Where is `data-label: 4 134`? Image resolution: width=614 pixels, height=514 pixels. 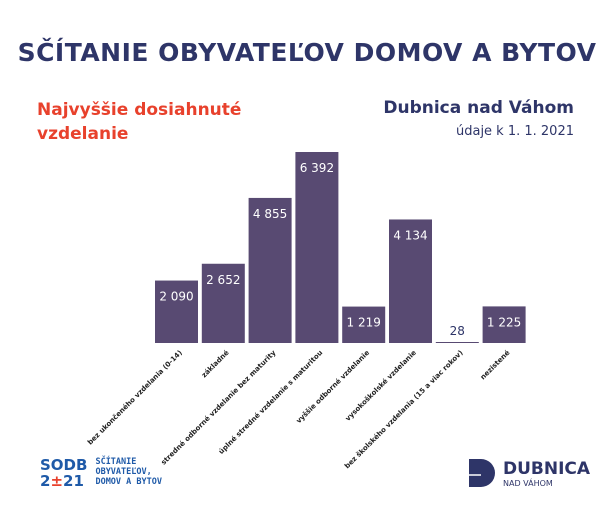 data-label: 4 134 is located at coordinates (410, 235).